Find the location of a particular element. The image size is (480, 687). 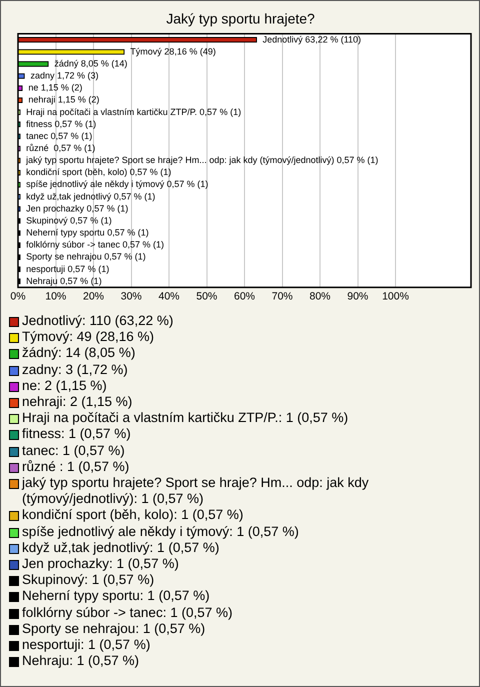

category-label: Hraji na počítači a vlastním kartičku ZTP/P. 0,57 % (1) is located at coordinates (134, 111).